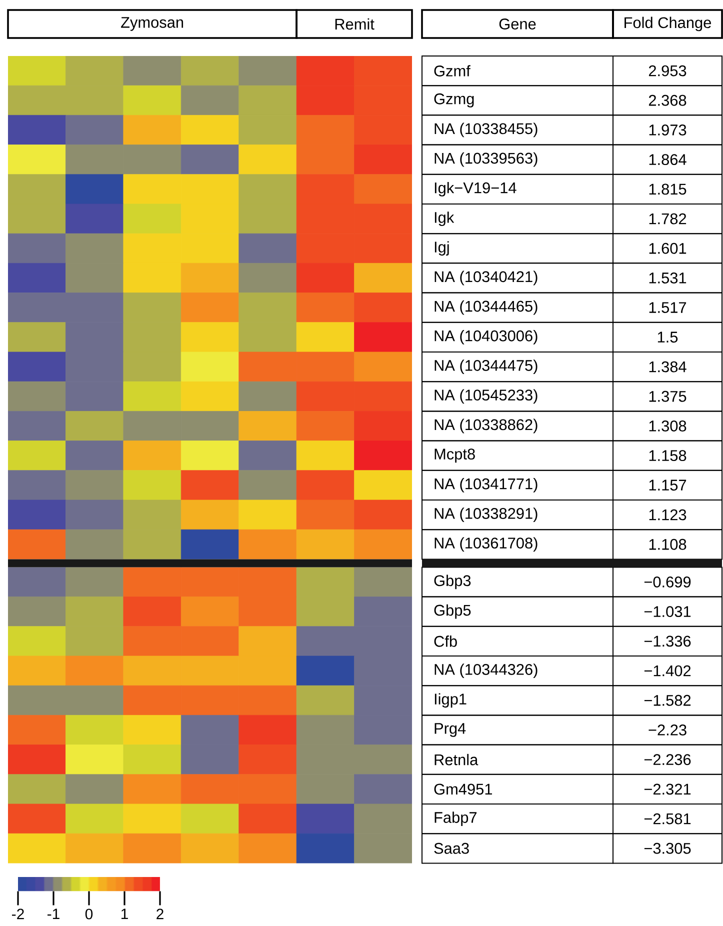  What do you see at coordinates (667, 130) in the screenshot?
I see `text: 1.973` at bounding box center [667, 130].